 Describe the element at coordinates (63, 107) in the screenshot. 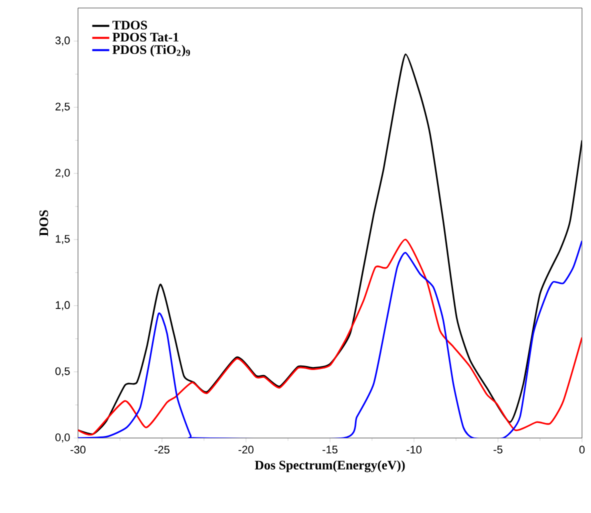

I see `y-tick-label: 2,5` at that location.